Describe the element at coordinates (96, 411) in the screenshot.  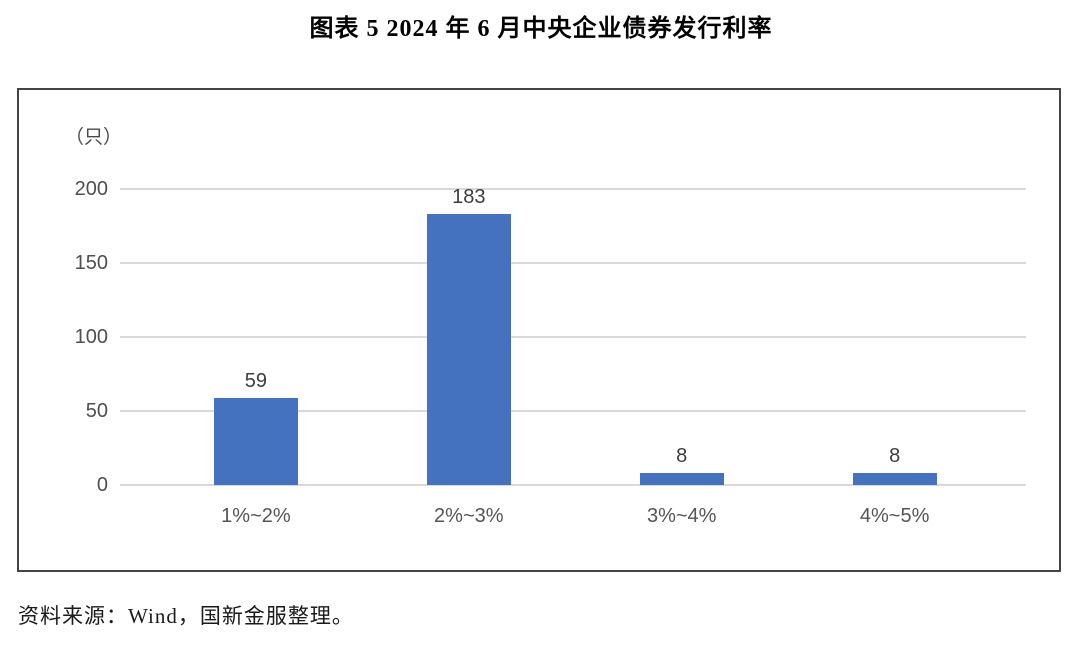
I see `y-axis-tick-label: 50` at that location.